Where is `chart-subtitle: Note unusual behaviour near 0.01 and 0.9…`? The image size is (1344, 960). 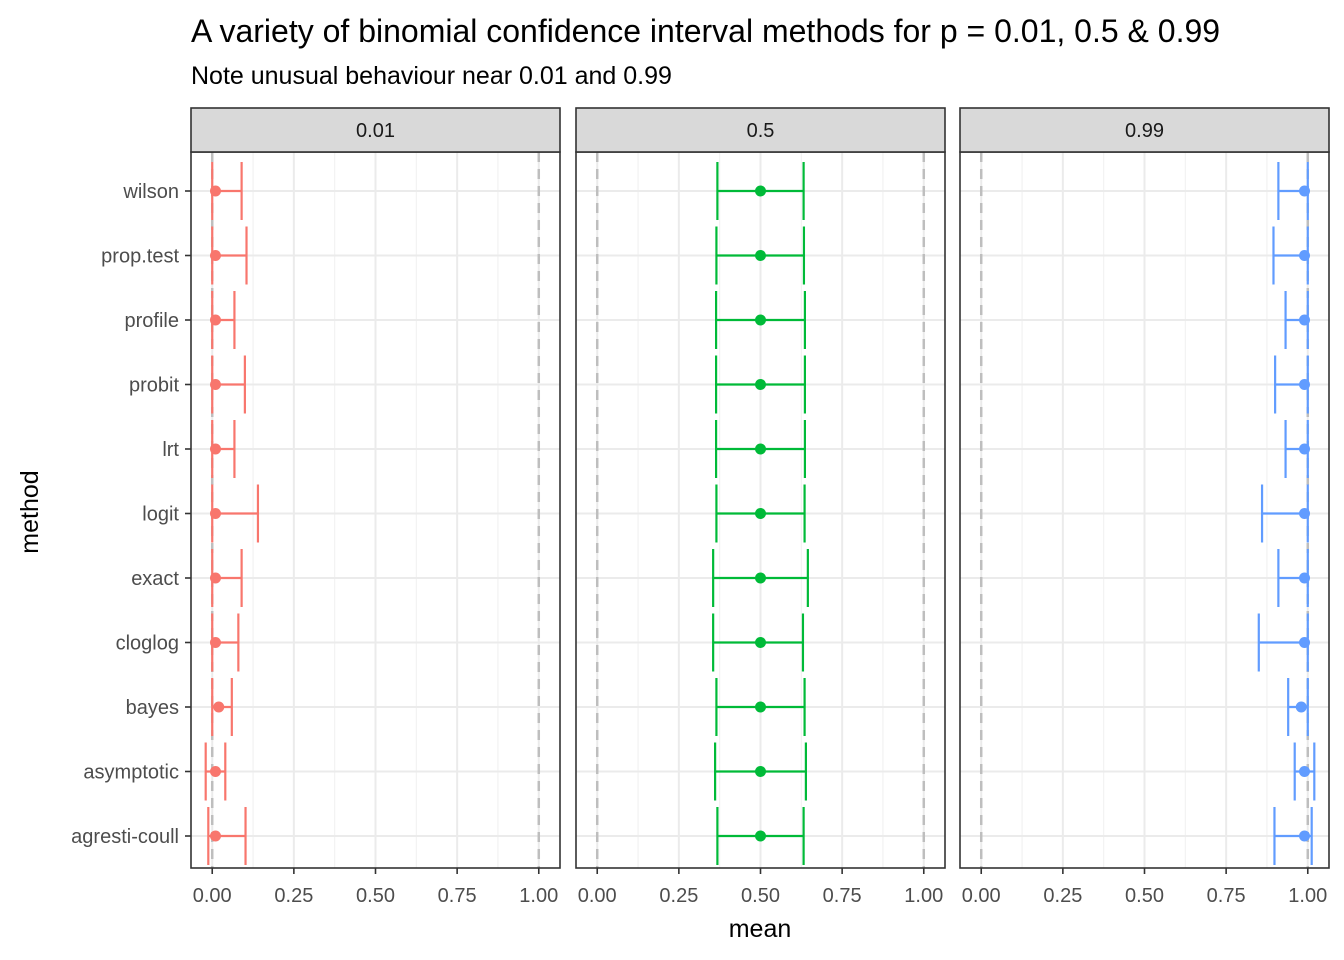 chart-subtitle: Note unusual behaviour near 0.01 and 0.9… is located at coordinates (431, 76).